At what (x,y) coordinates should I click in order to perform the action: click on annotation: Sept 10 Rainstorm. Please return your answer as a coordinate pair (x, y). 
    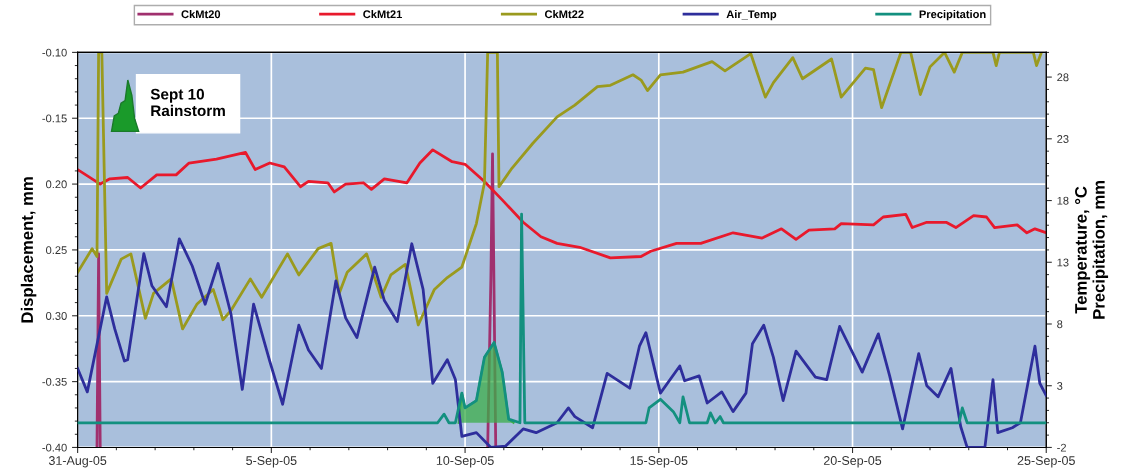
    Looking at the image, I should click on (187, 102).